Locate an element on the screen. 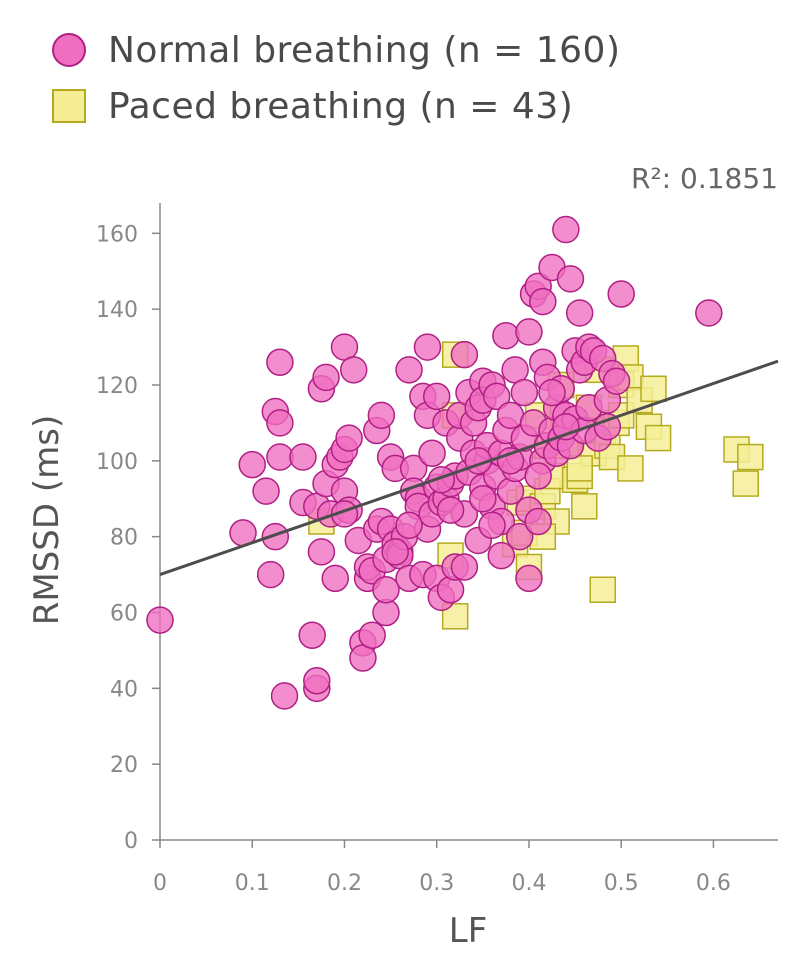 The width and height of the screenshot is (800, 960). y-tick-label: 80 is located at coordinates (124, 538).